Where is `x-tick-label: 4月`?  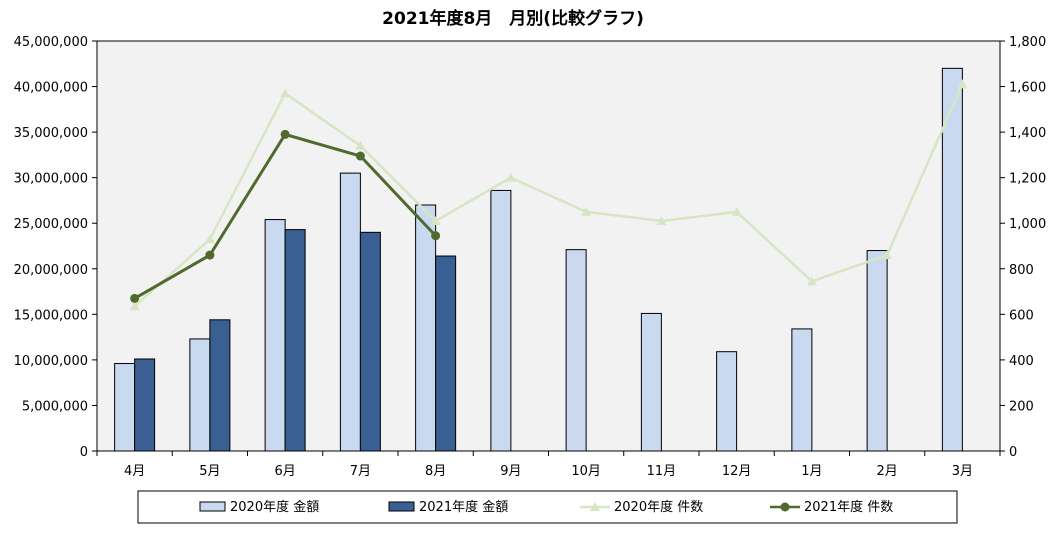 x-tick-label: 4月 is located at coordinates (134, 471).